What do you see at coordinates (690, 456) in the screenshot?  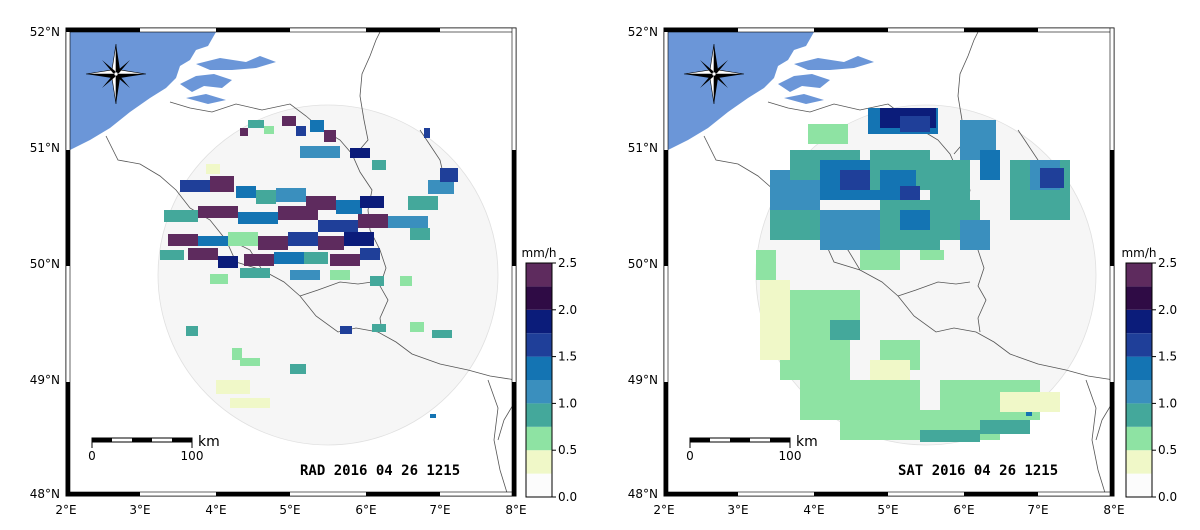 I see `right-scale-start-label: 0` at bounding box center [690, 456].